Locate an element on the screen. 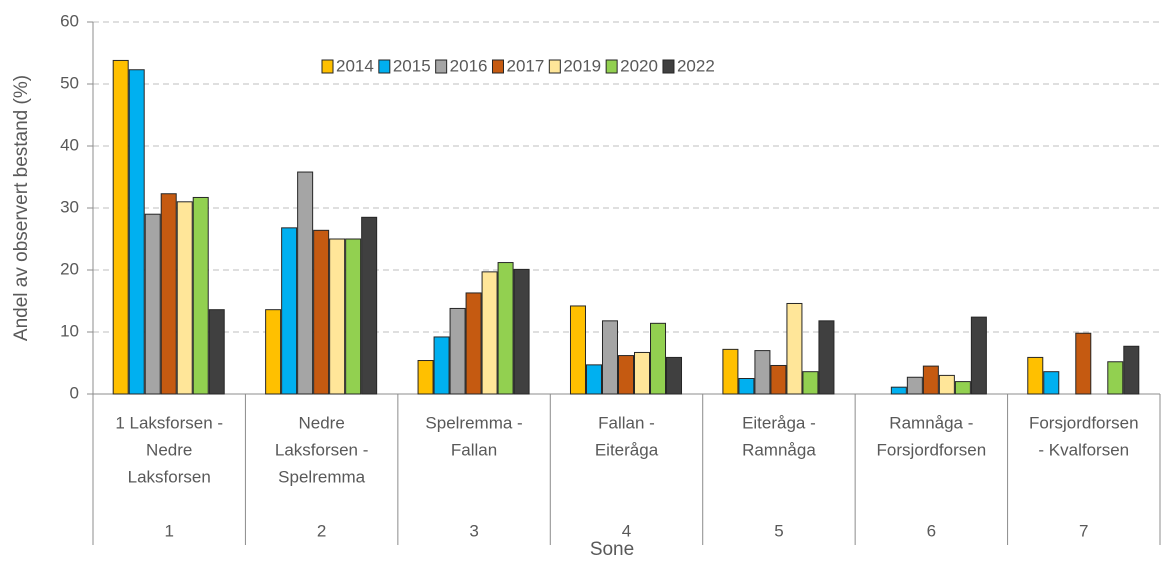 Image resolution: width=1161 pixels, height=561 pixels. x-category-name: Spelremma - is located at coordinates (473, 422).